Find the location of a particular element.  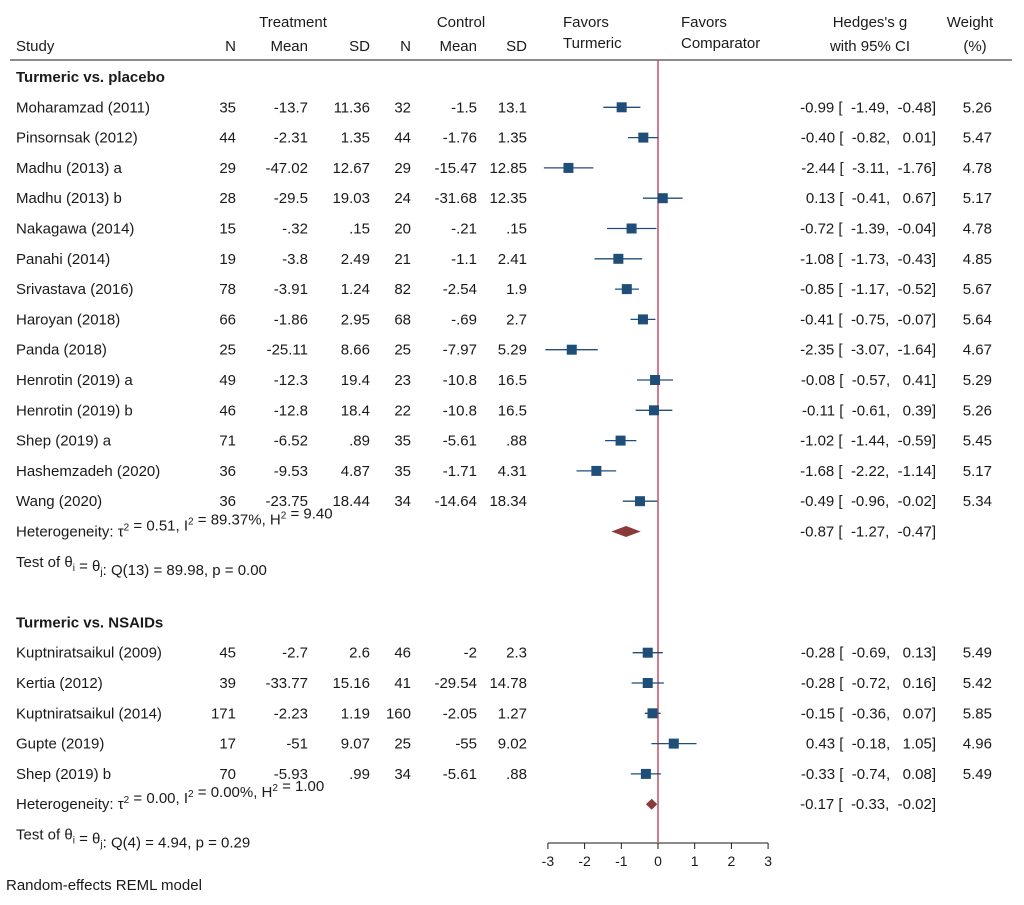

treatment-n: 44 is located at coordinates (227, 138).